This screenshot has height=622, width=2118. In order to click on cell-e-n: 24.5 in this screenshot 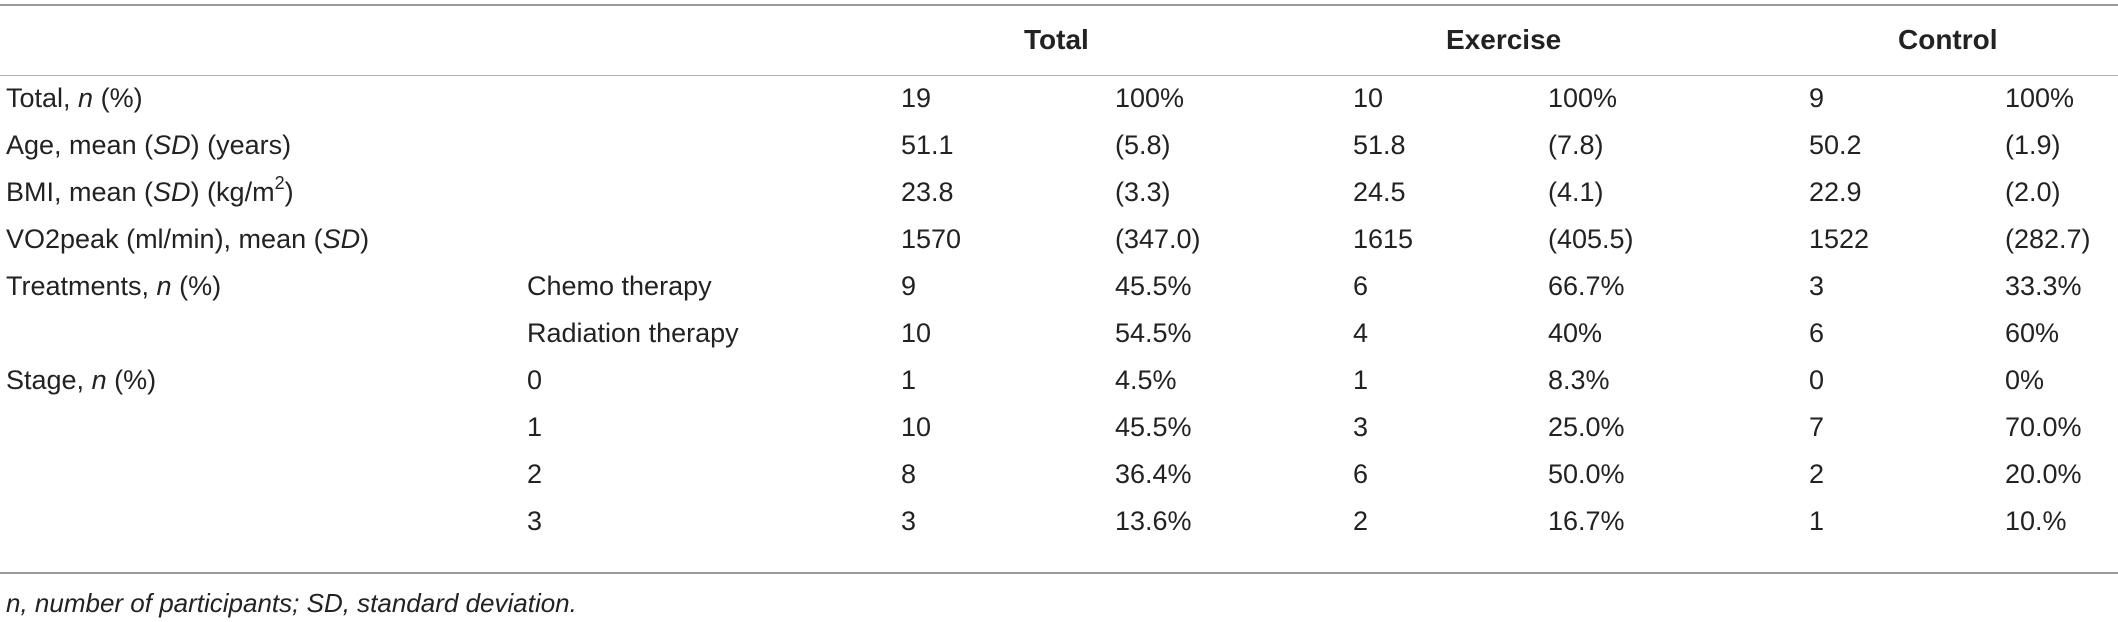, I will do `click(1379, 192)`.